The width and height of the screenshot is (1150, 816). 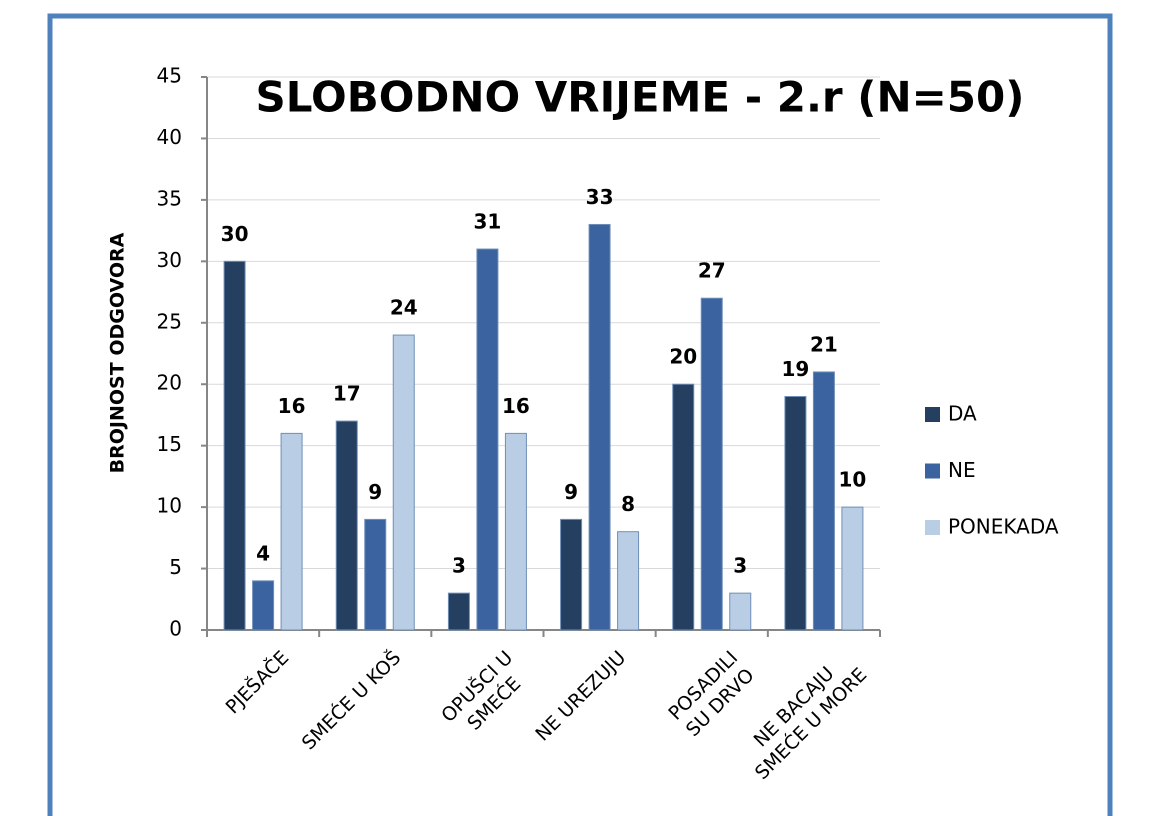 What do you see at coordinates (263, 553) in the screenshot?
I see `data-label: 4` at bounding box center [263, 553].